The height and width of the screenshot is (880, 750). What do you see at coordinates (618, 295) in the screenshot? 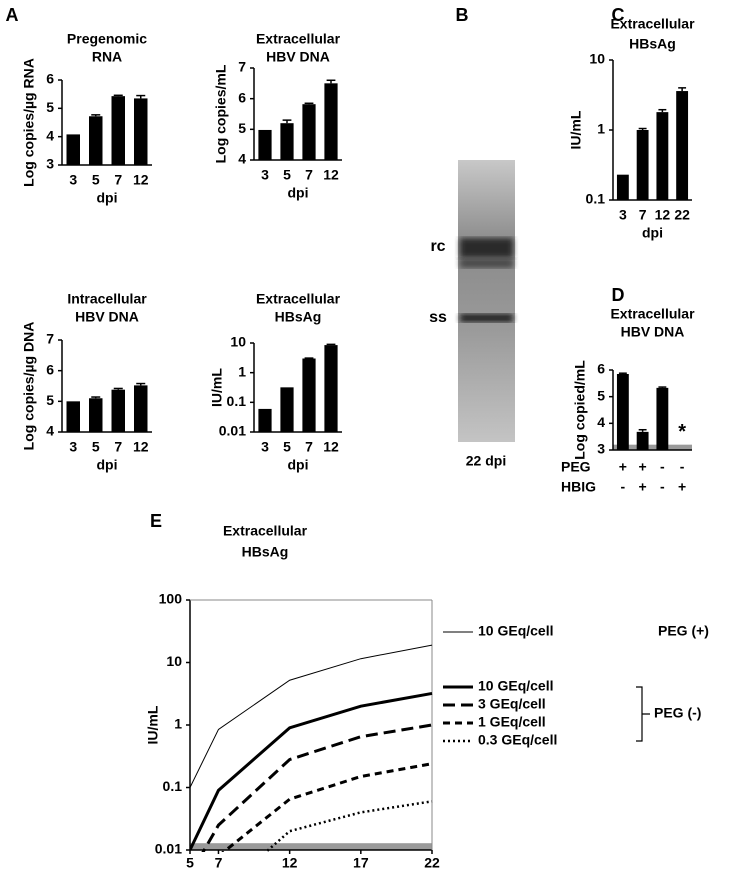
I see `panel-label: D` at bounding box center [618, 295].